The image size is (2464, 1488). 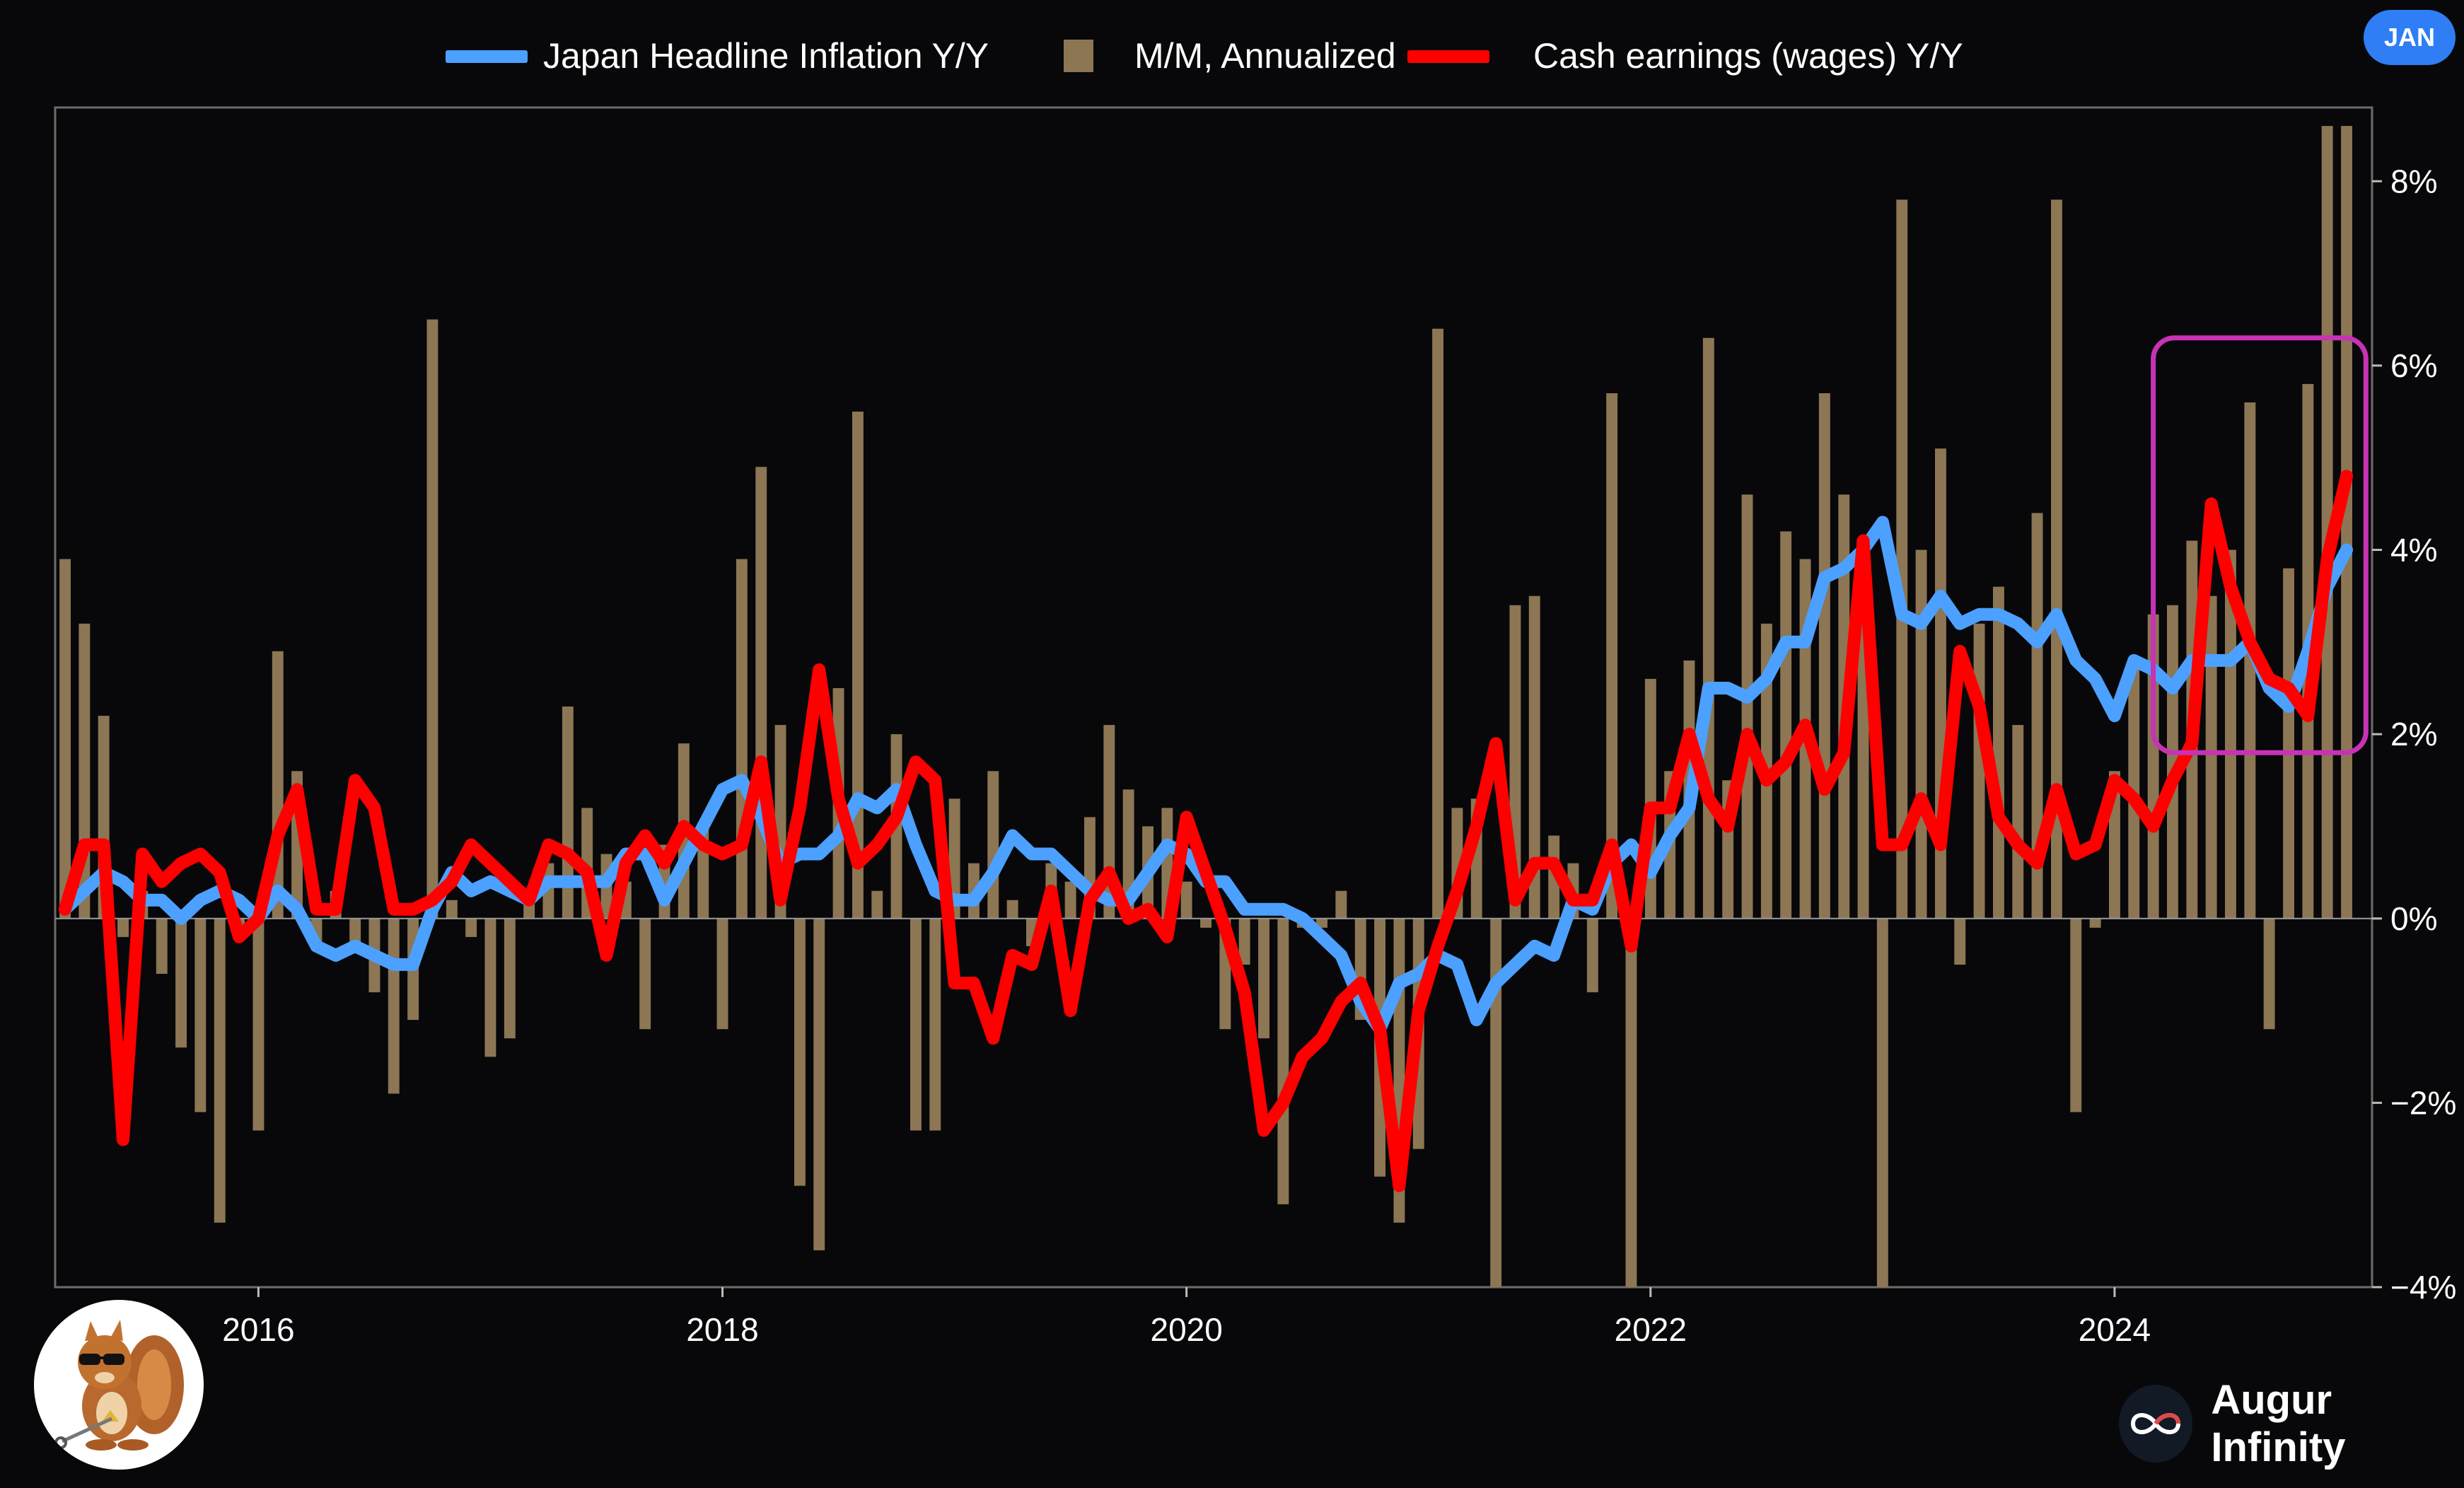 What do you see at coordinates (2260, 545) in the screenshot?
I see `highlight-box` at bounding box center [2260, 545].